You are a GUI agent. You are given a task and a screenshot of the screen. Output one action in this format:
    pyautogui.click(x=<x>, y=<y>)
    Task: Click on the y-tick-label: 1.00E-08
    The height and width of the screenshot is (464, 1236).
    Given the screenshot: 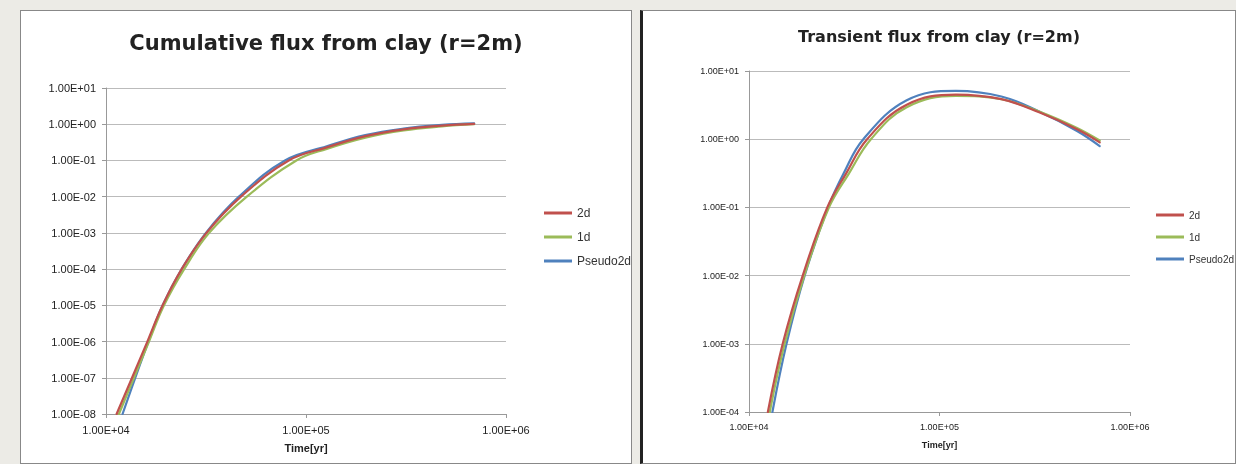 What is the action you would take?
    pyautogui.click(x=73, y=414)
    